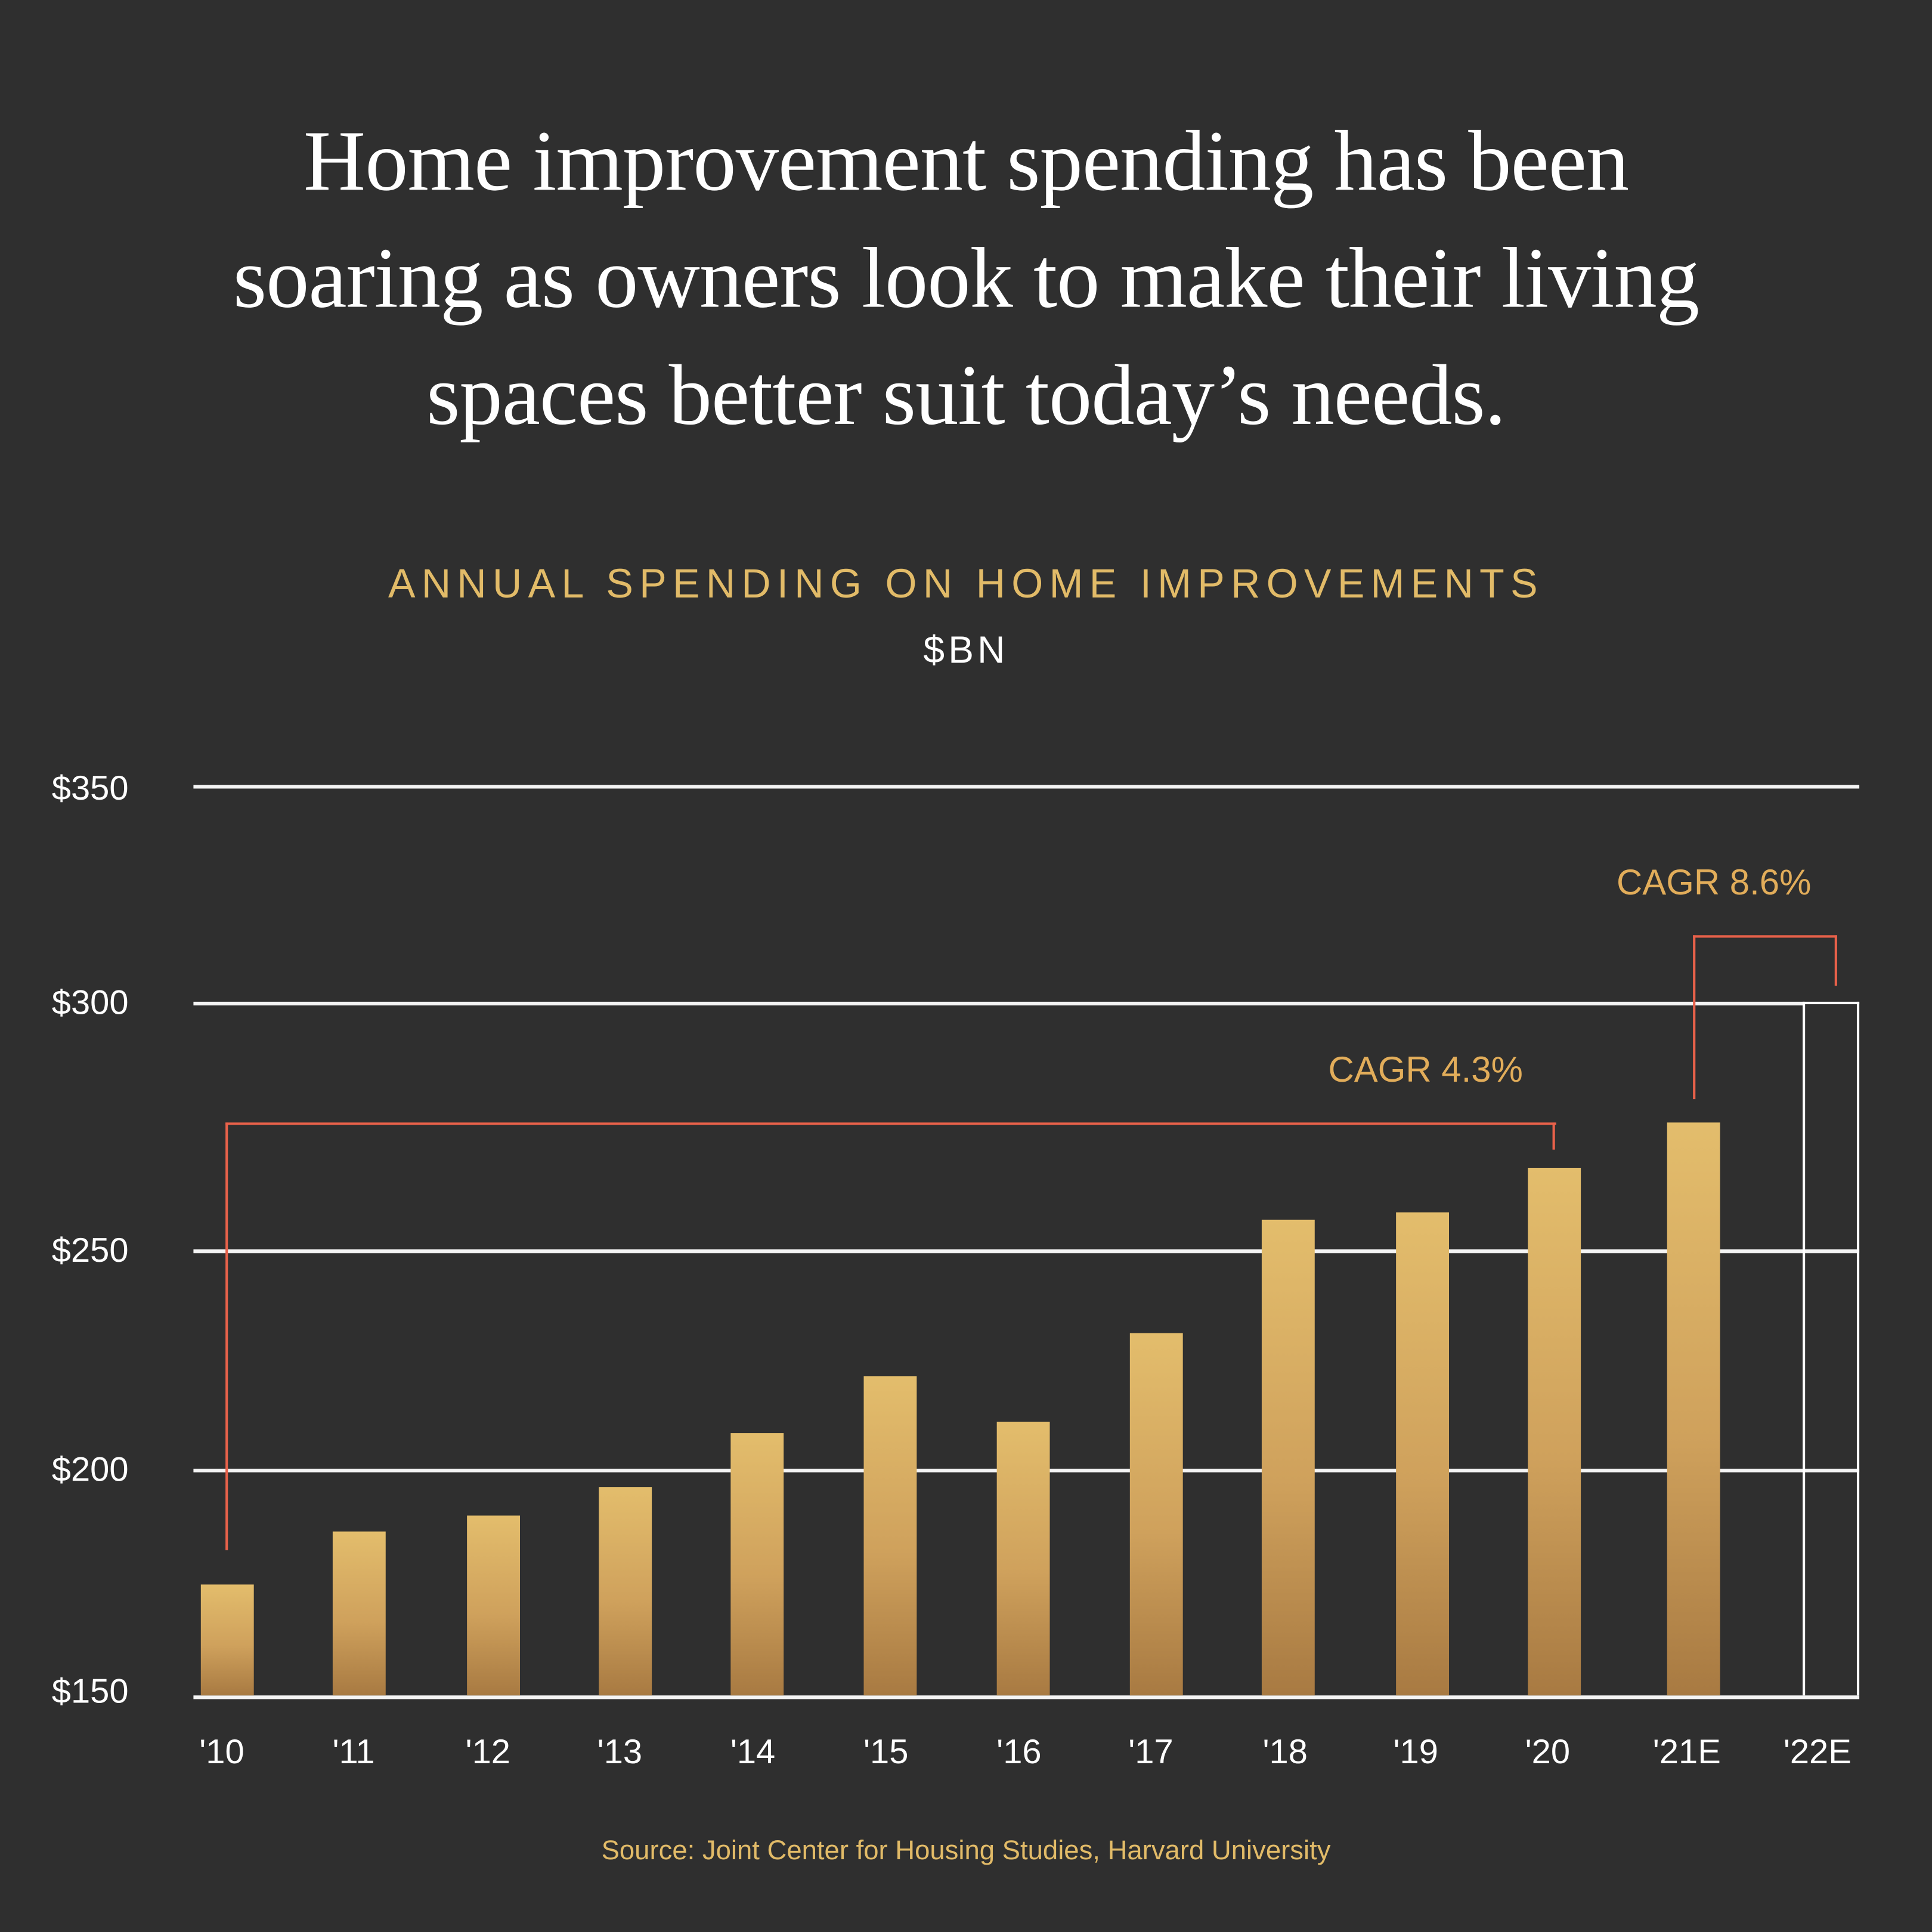 Image resolution: width=1932 pixels, height=1932 pixels. Describe the element at coordinates (757, 1564) in the screenshot. I see `bar-2014` at that location.